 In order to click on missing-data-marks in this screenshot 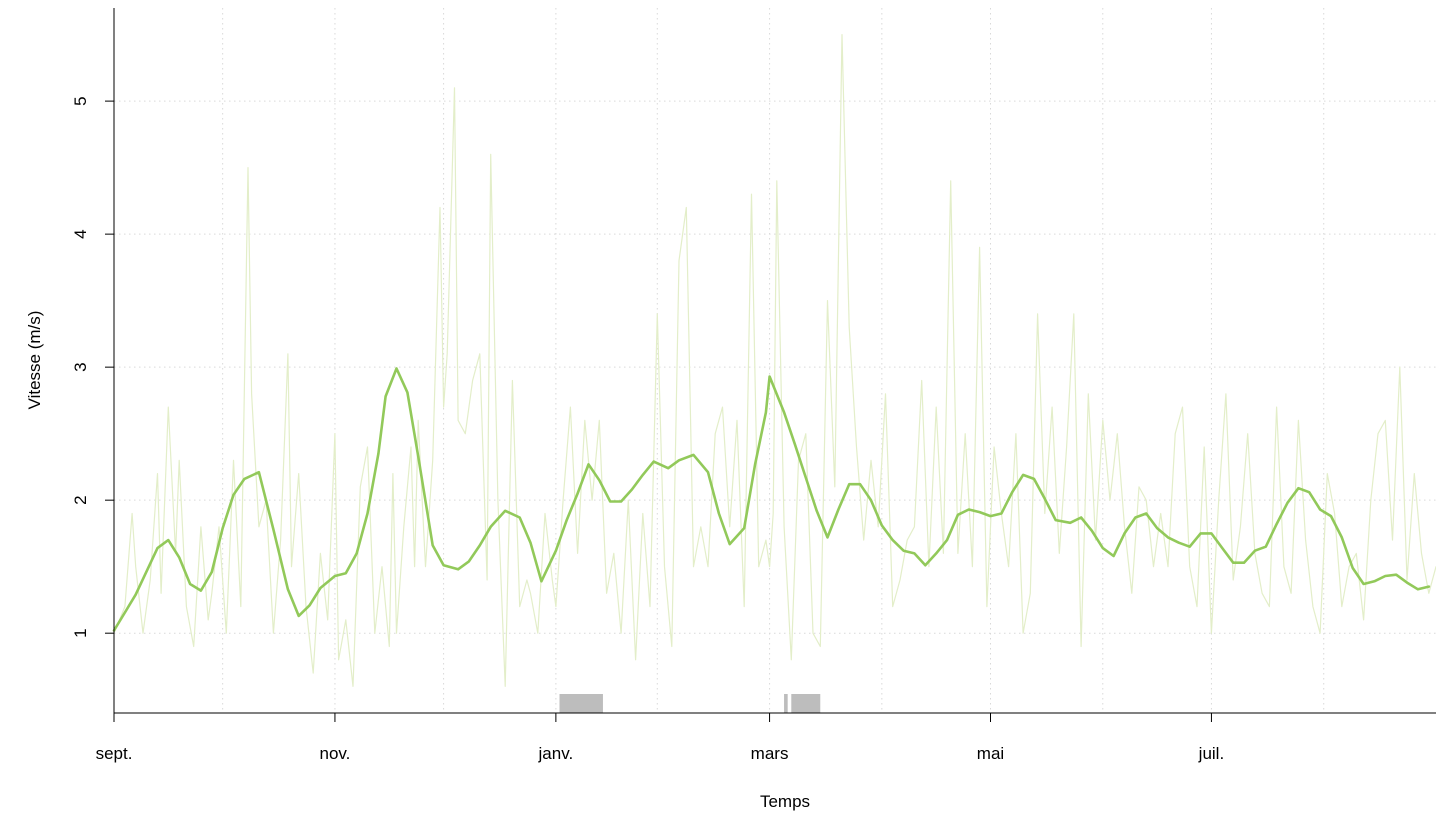, I will do `click(690, 703)`.